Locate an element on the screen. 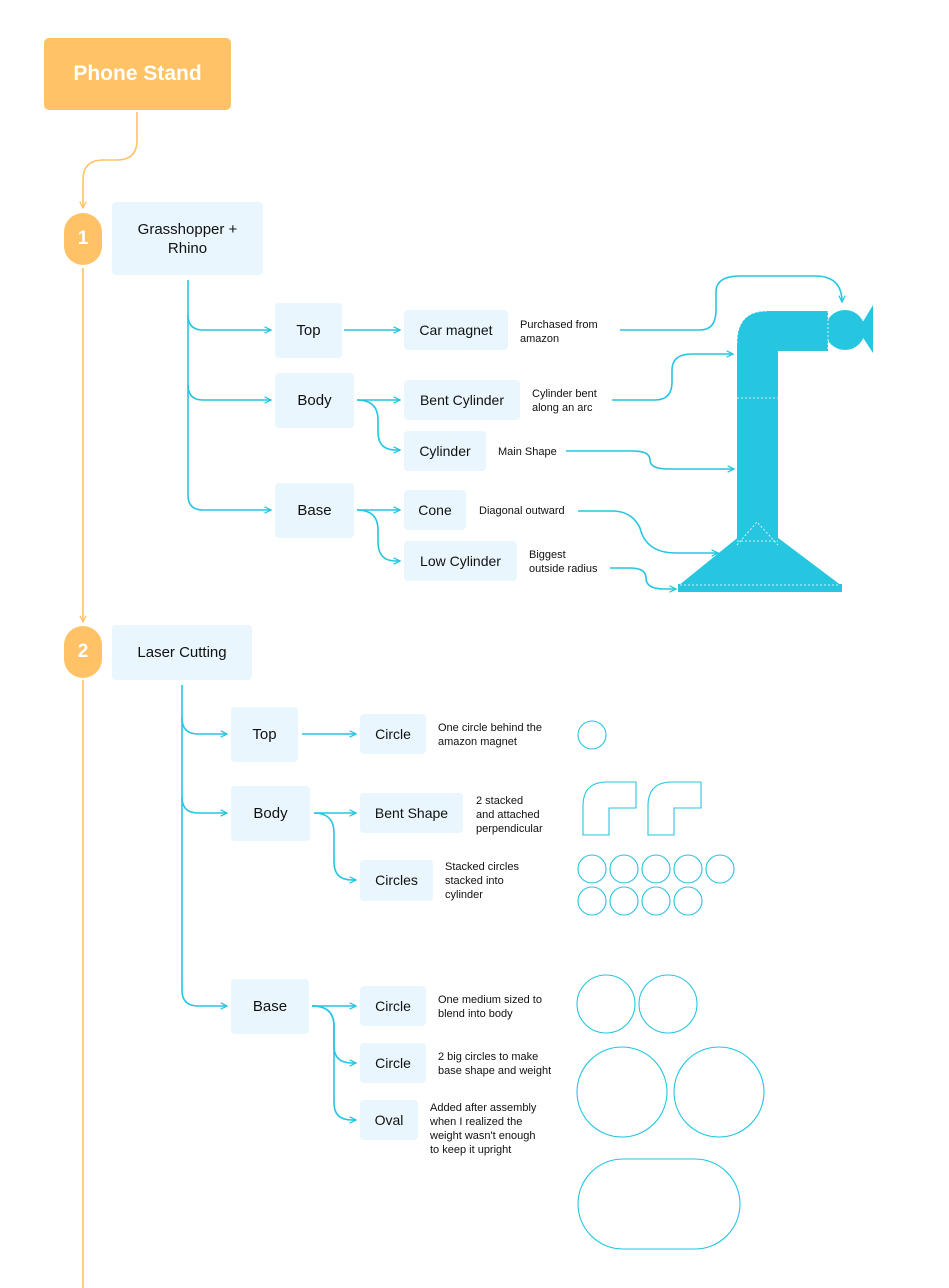  phone-stand-illustration is located at coordinates (775, 448).